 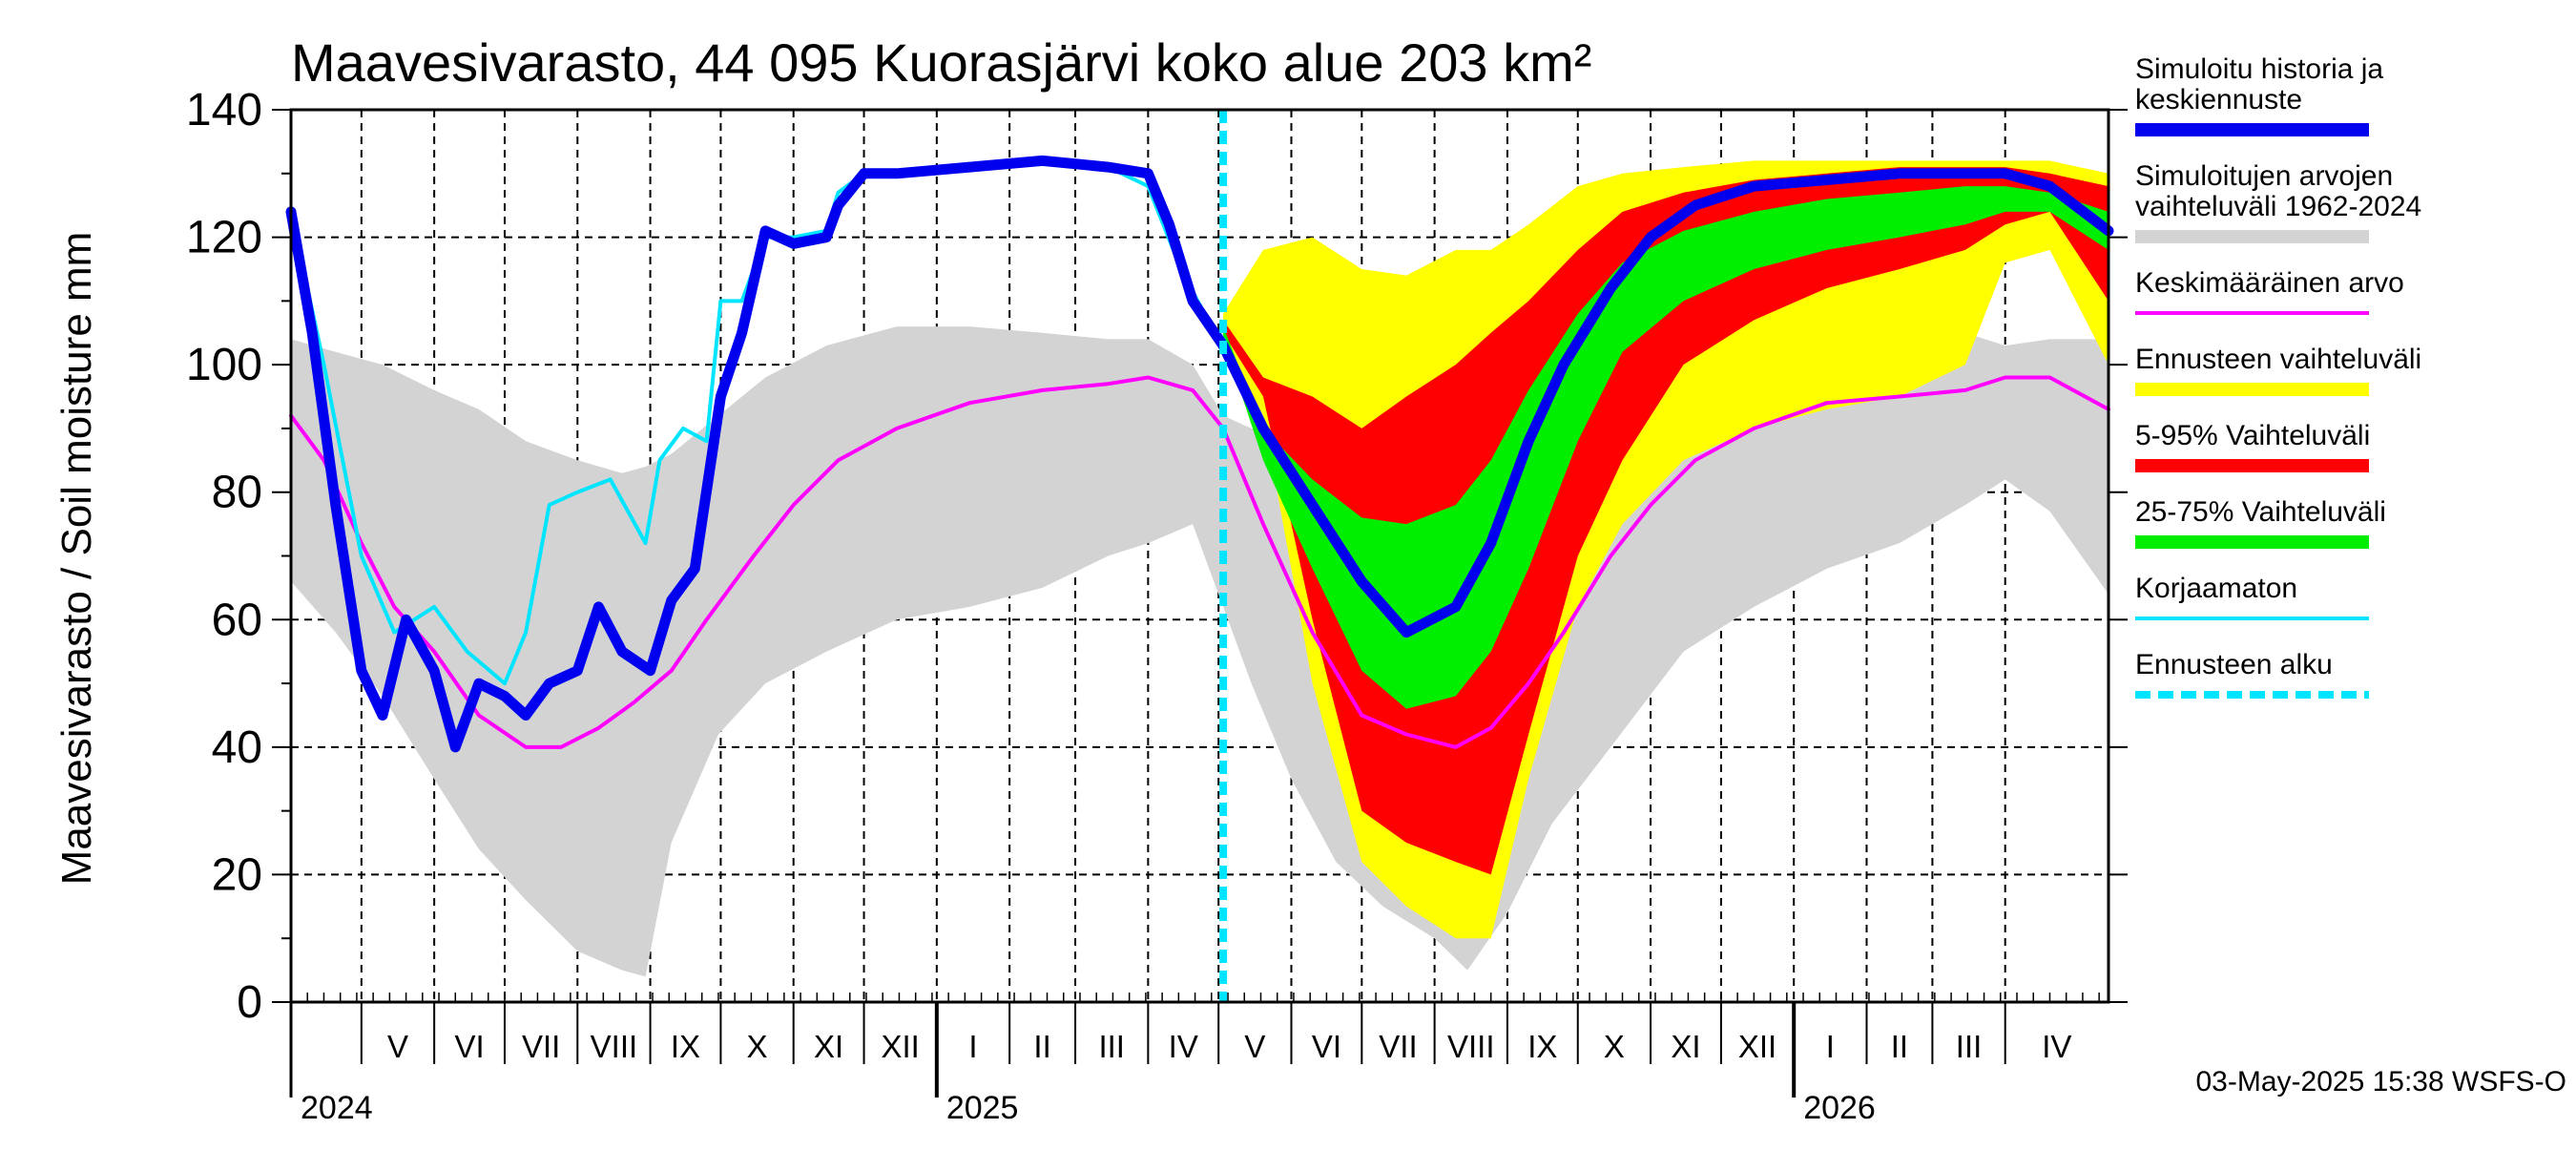 I want to click on legend-item: Ennusteen vaihteluväli, so click(x=2278, y=370).